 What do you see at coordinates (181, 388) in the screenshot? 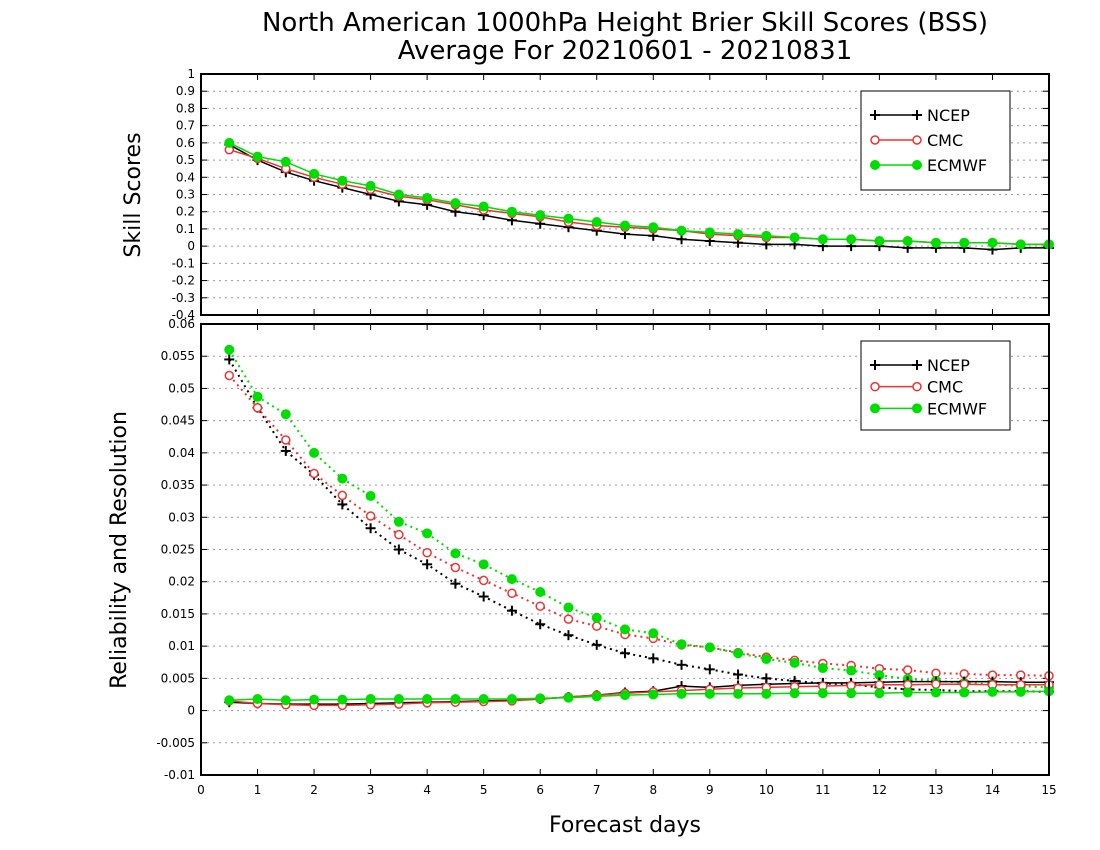
I see `panel2-ytick-label: 0.05` at bounding box center [181, 388].